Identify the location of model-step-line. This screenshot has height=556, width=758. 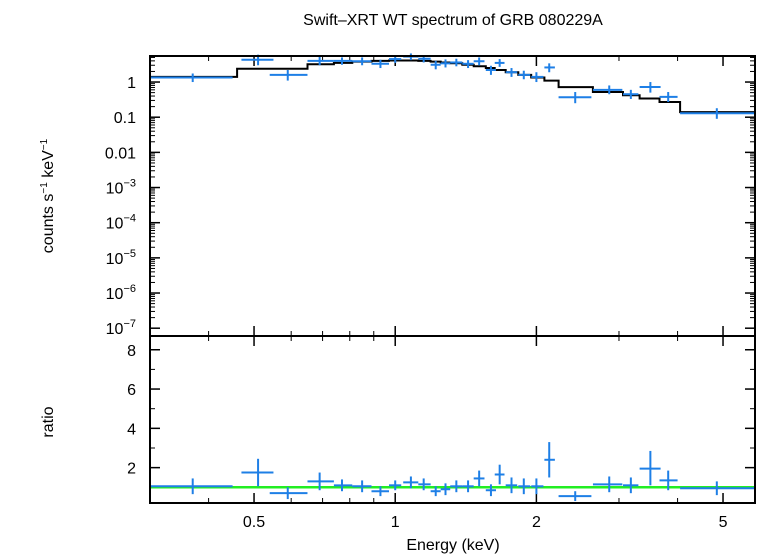
(452, 86).